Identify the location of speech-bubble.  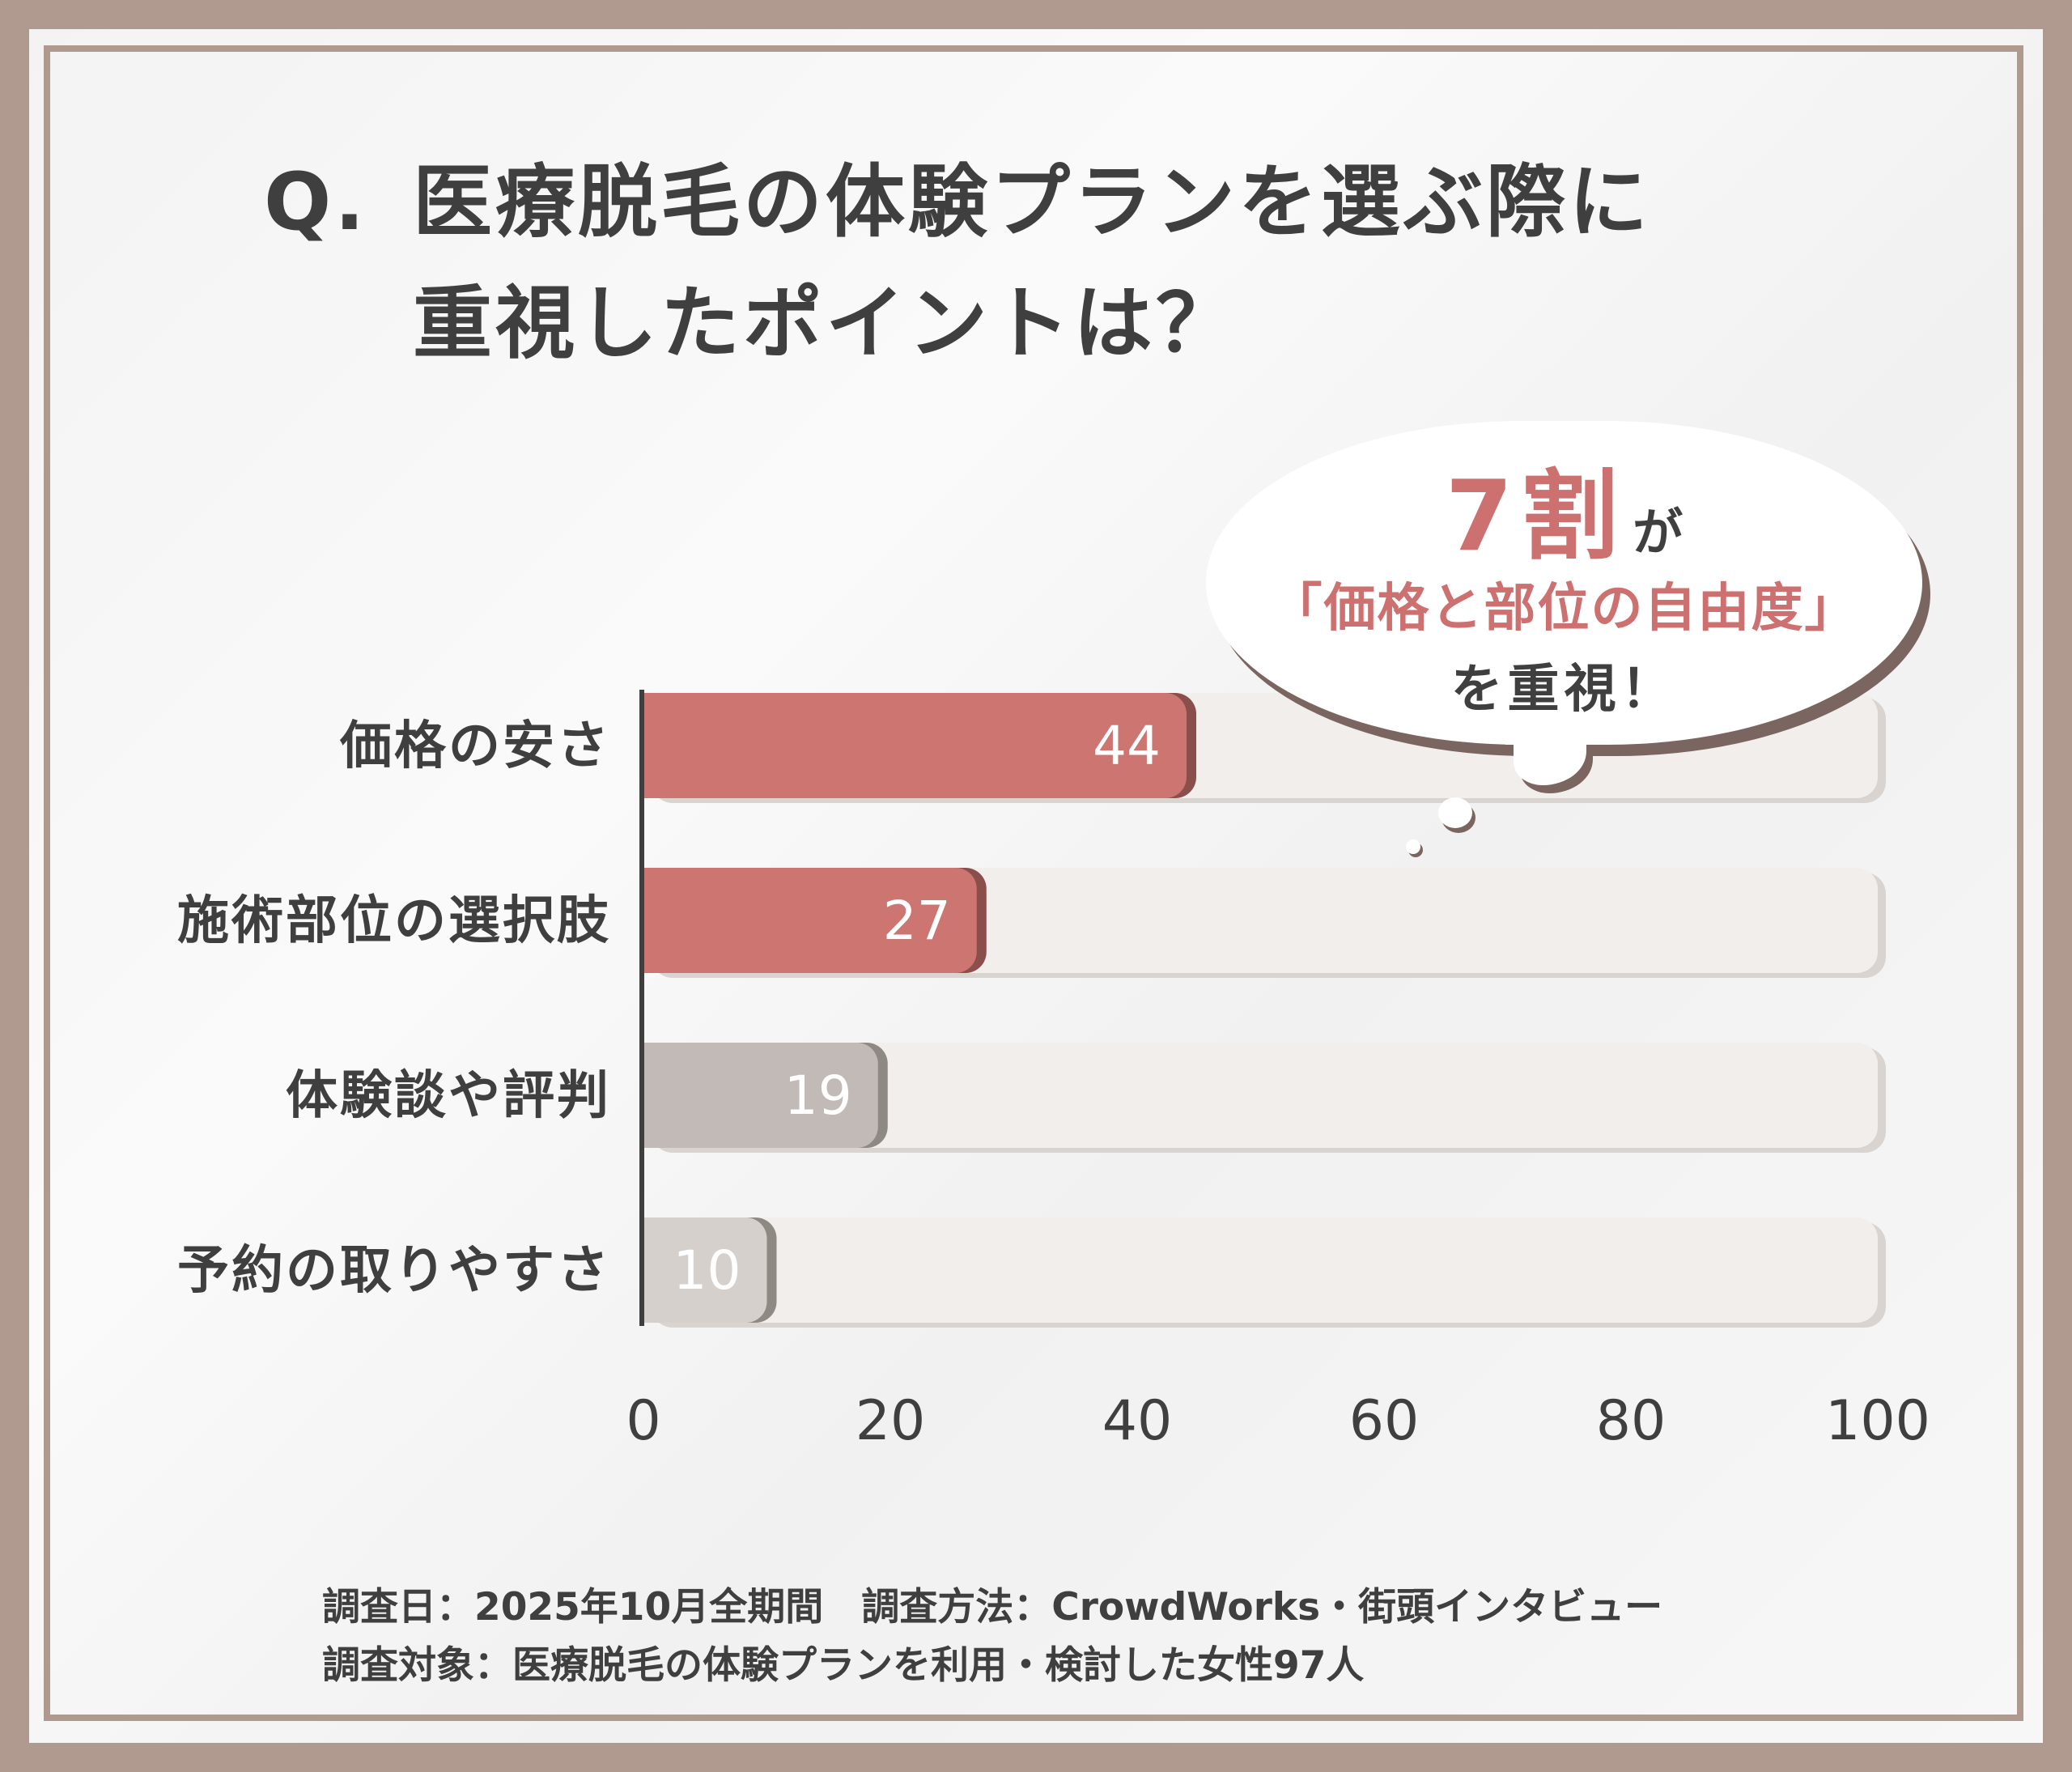
(1564, 583).